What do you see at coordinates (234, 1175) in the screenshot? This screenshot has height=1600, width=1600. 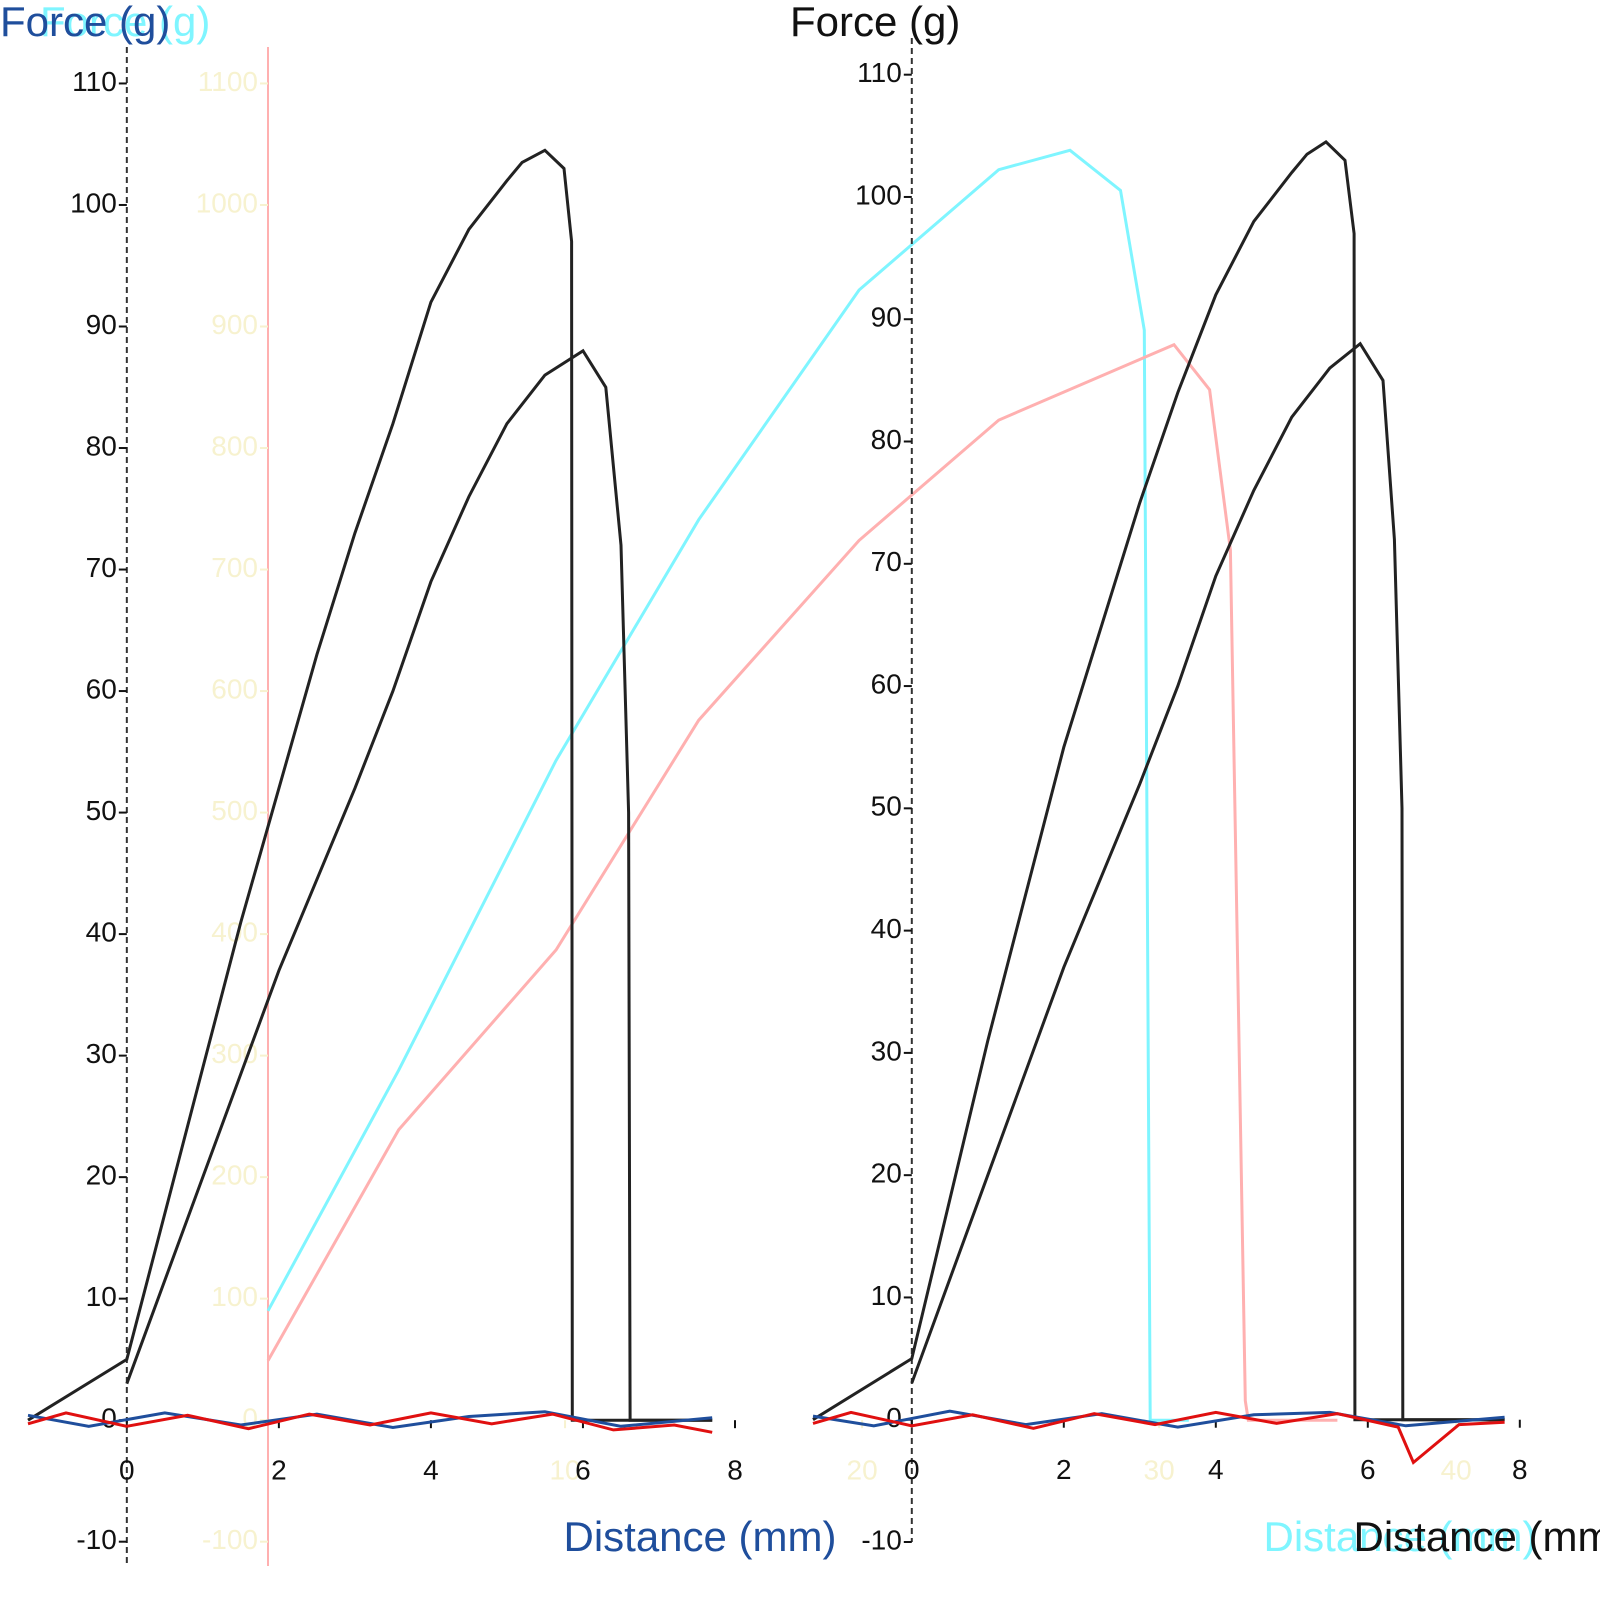 I see `y-tick-label: 200` at bounding box center [234, 1175].